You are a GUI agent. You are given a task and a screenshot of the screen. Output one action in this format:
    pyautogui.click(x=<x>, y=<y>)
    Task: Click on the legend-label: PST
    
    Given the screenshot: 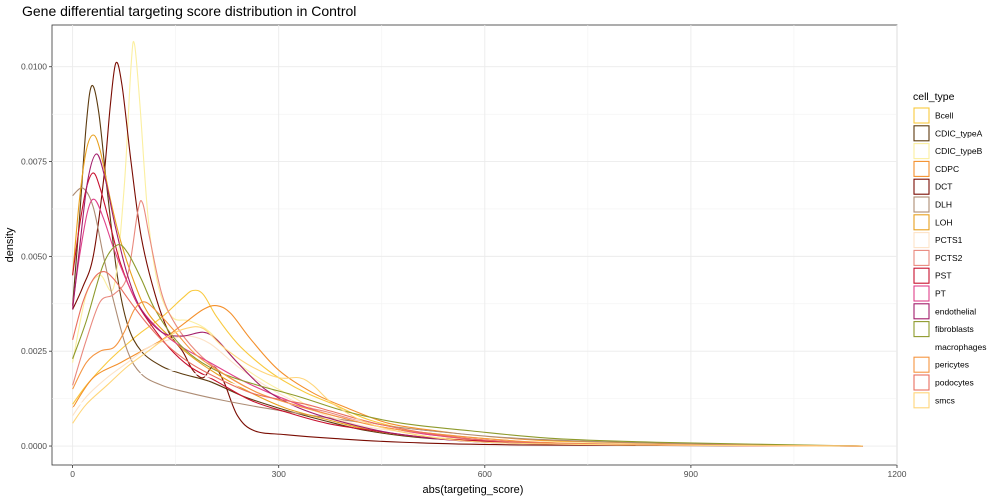 What is the action you would take?
    pyautogui.click(x=943, y=276)
    